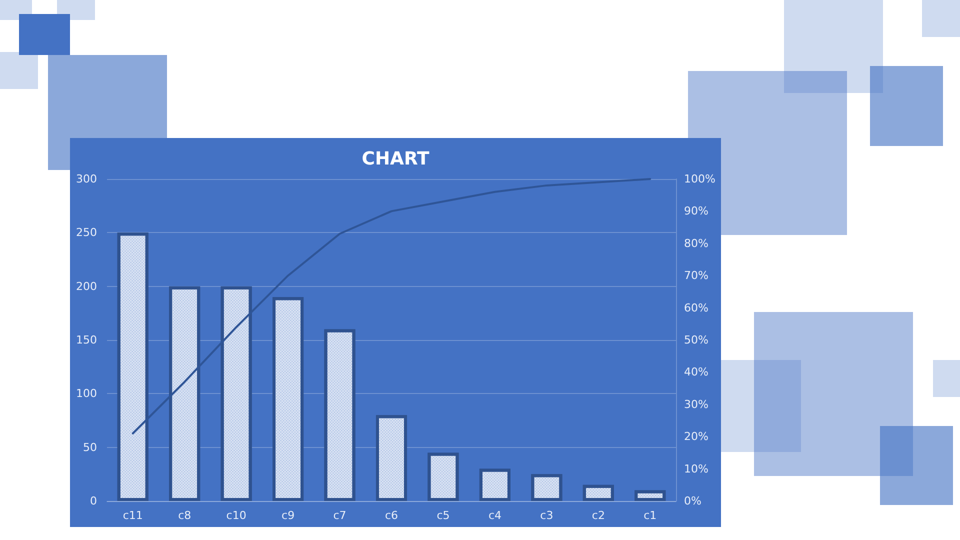  I want to click on y-tick-label: 250, so click(86, 233).